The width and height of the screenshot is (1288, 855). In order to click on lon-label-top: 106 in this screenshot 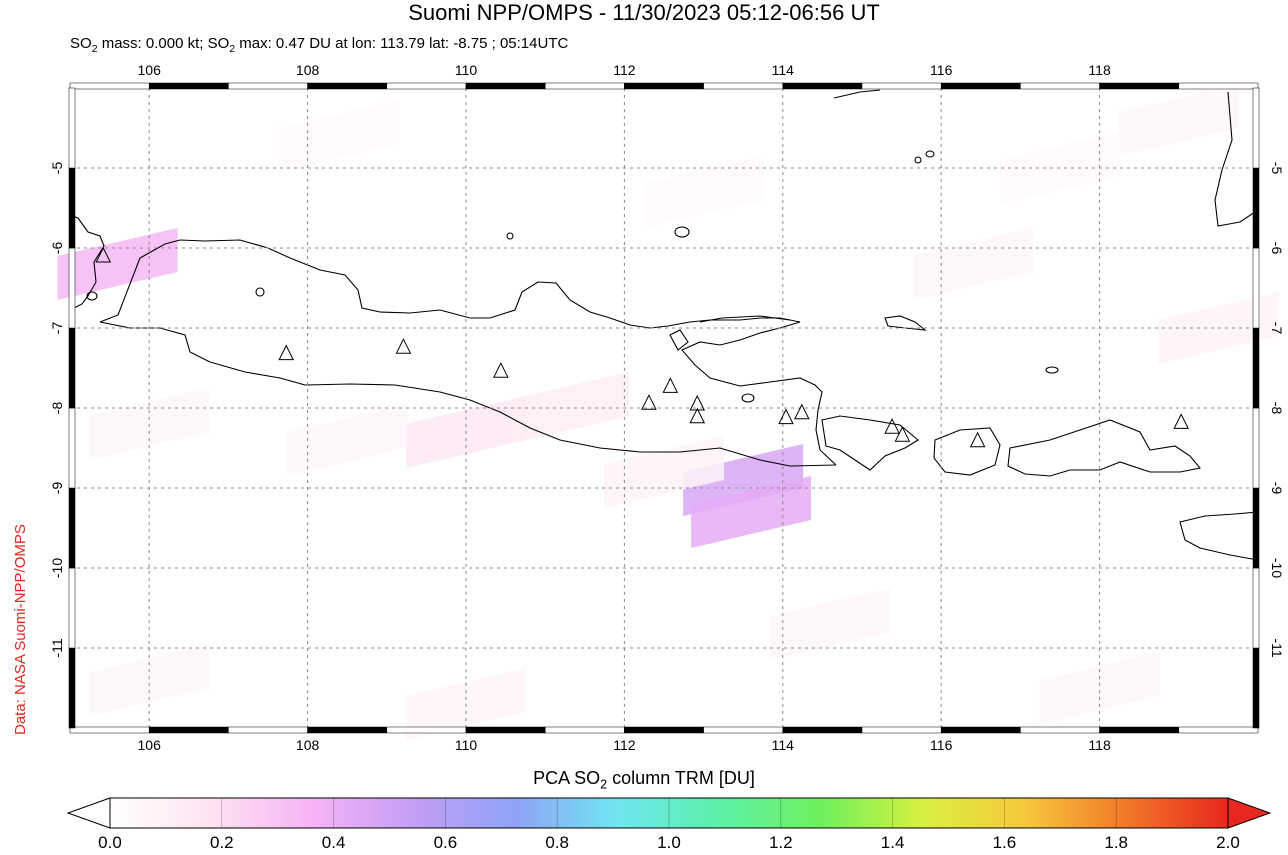, I will do `click(150, 70)`.